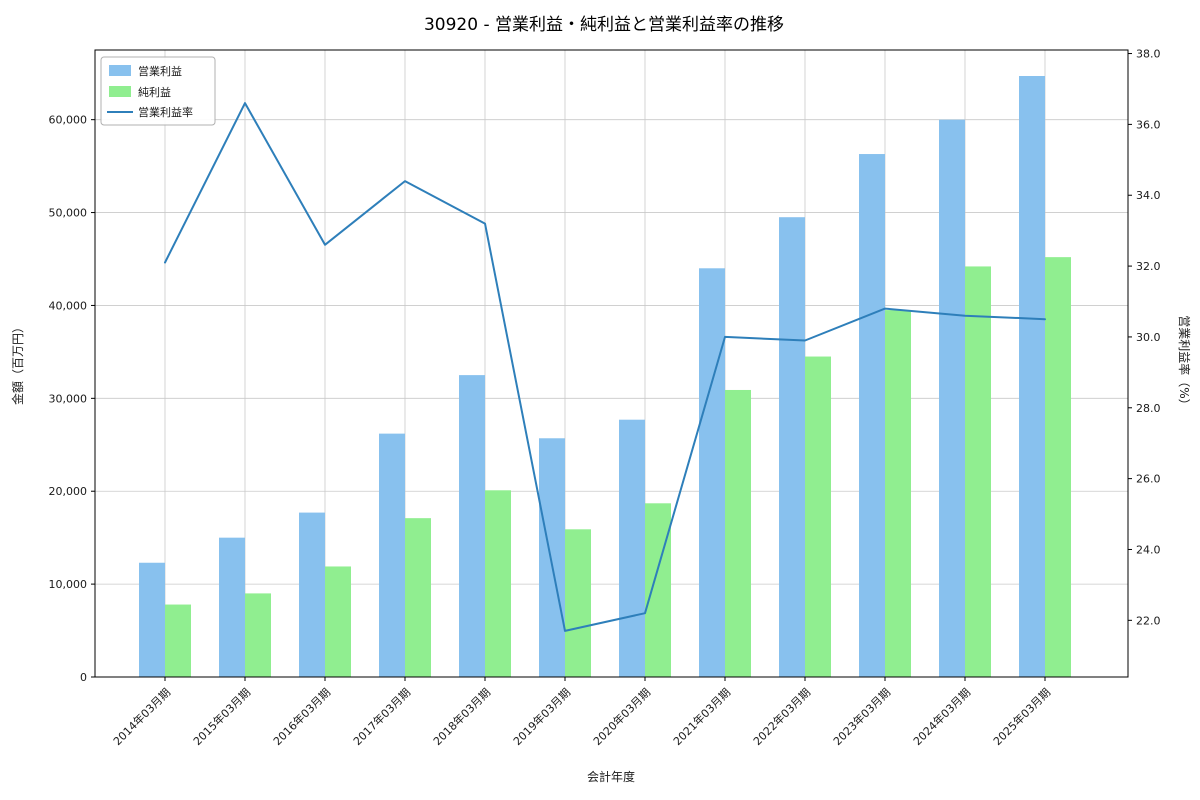 This screenshot has height=800, width=1200. What do you see at coordinates (941, 716) in the screenshot?
I see `x-tick-label: 2024年03月期` at bounding box center [941, 716].